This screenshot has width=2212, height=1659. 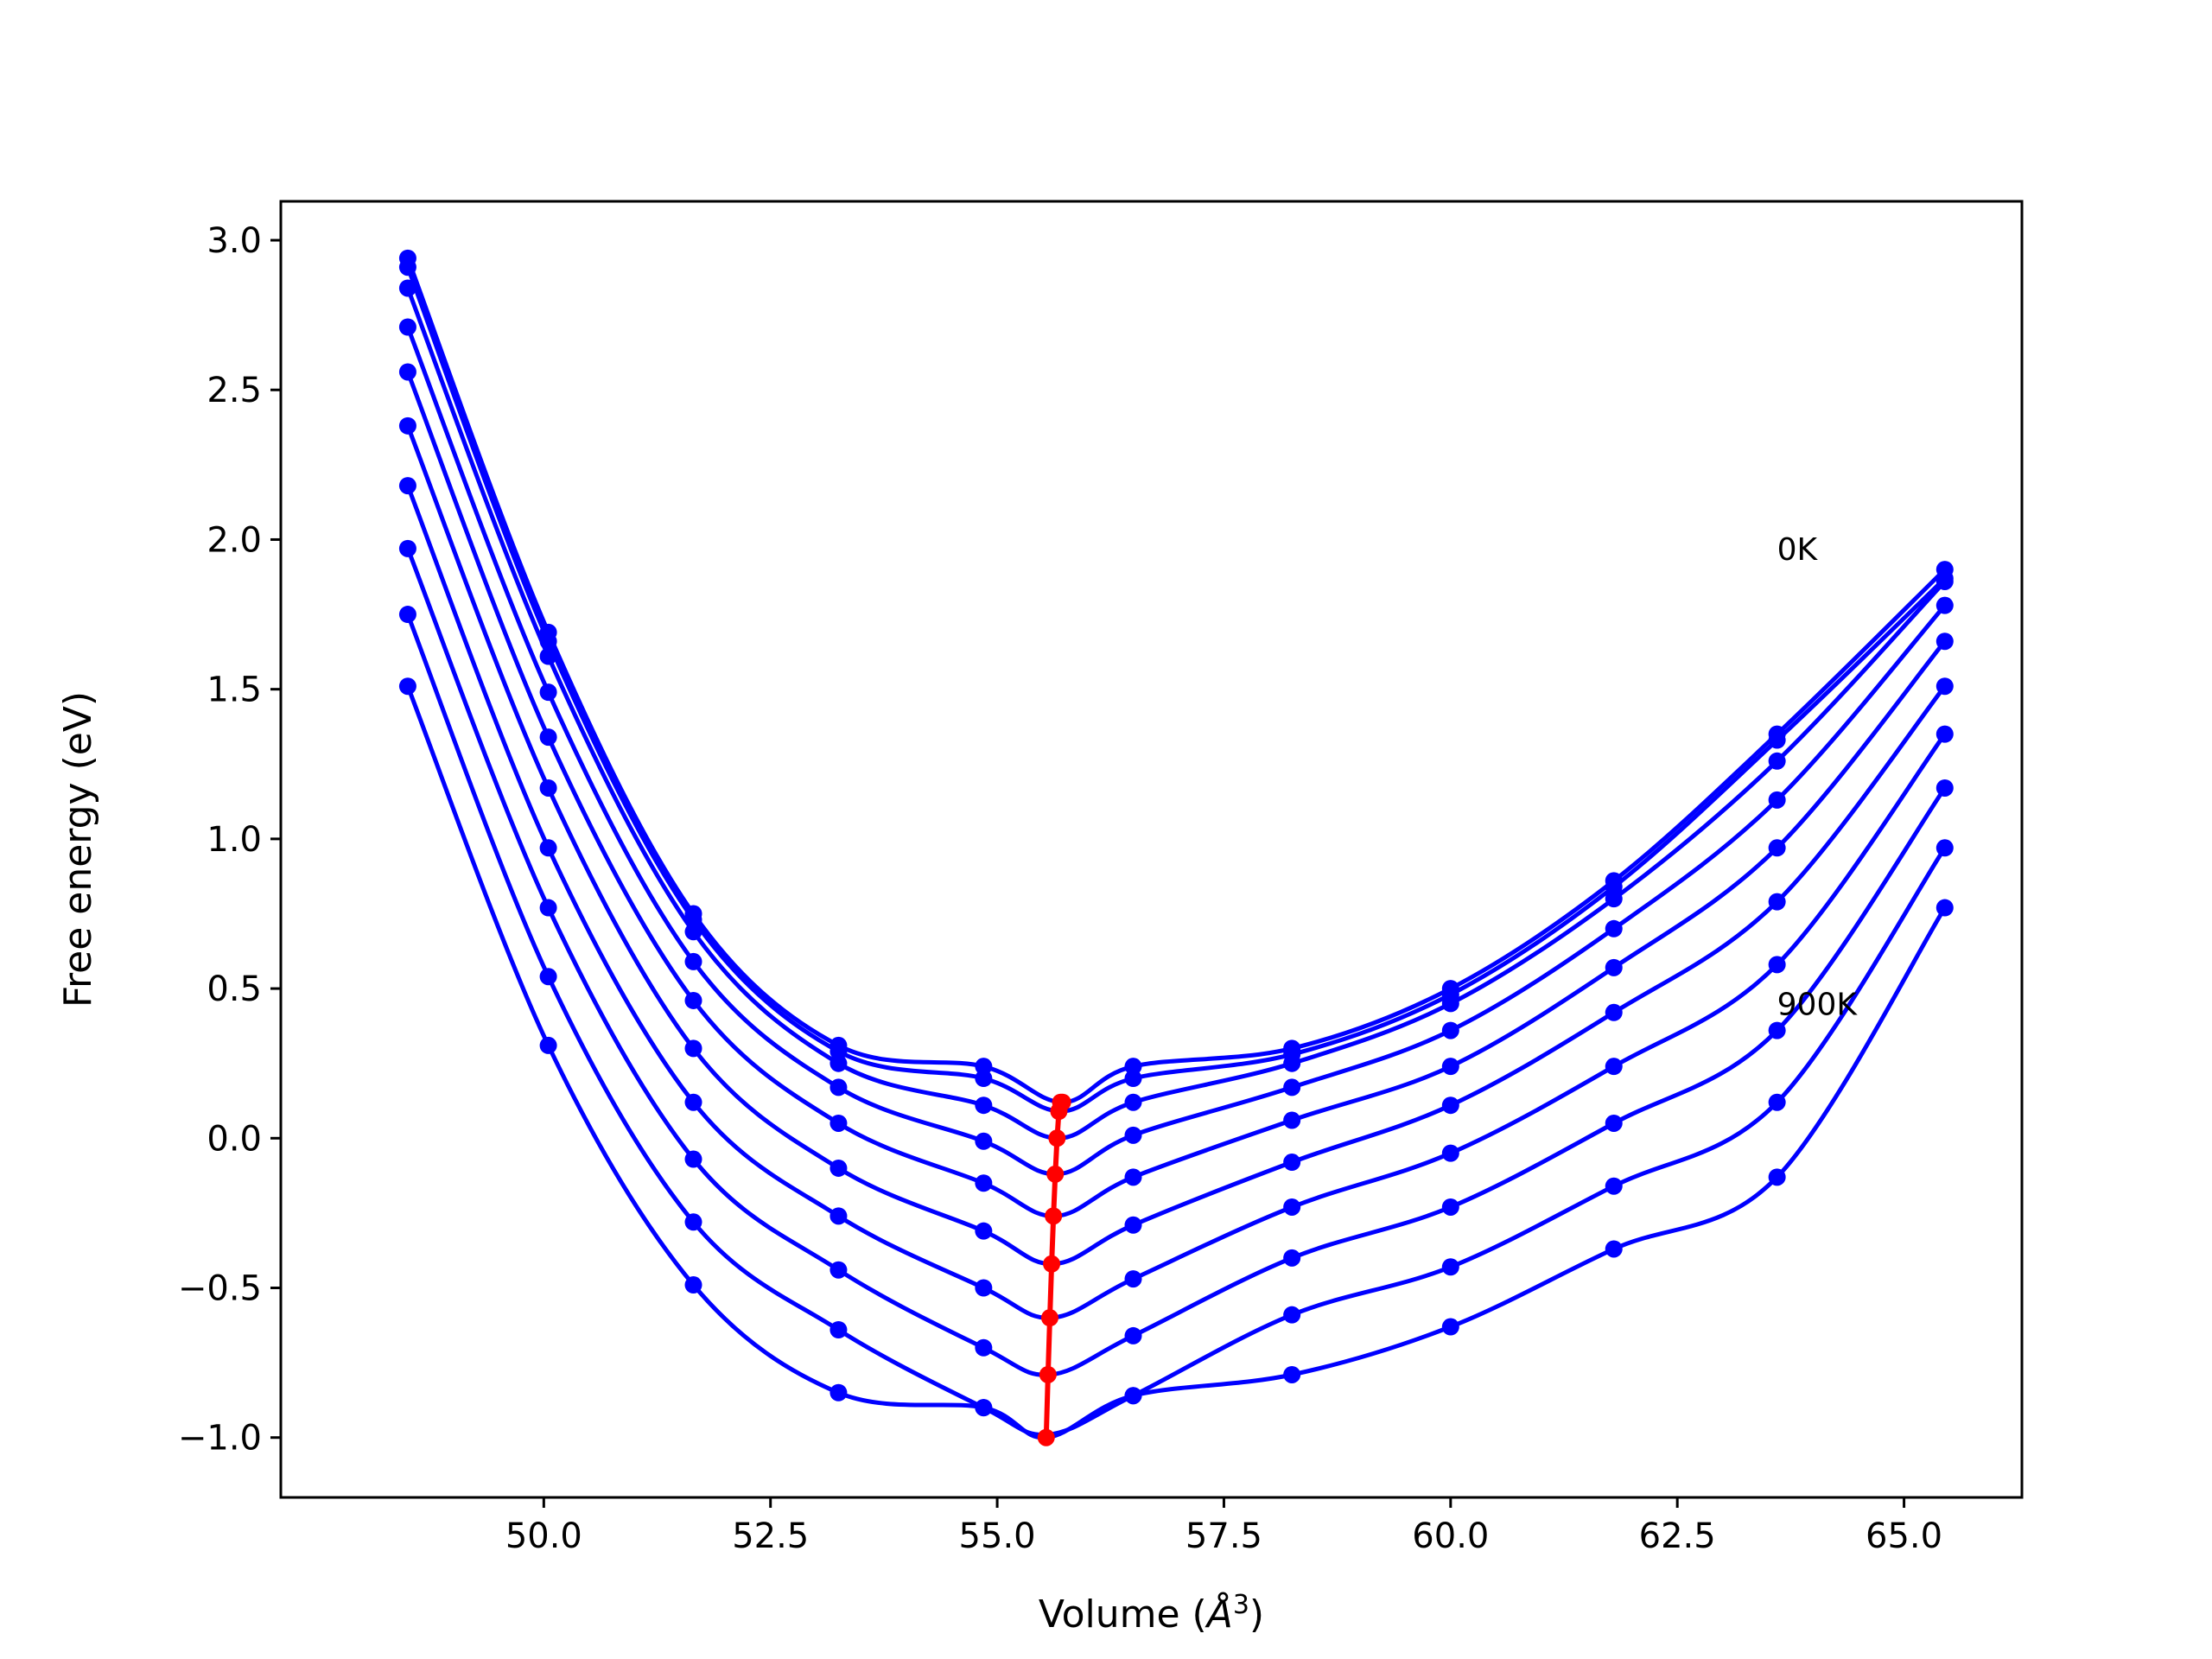 What do you see at coordinates (234, 989) in the screenshot?
I see `y-tick-label: 0.5` at bounding box center [234, 989].